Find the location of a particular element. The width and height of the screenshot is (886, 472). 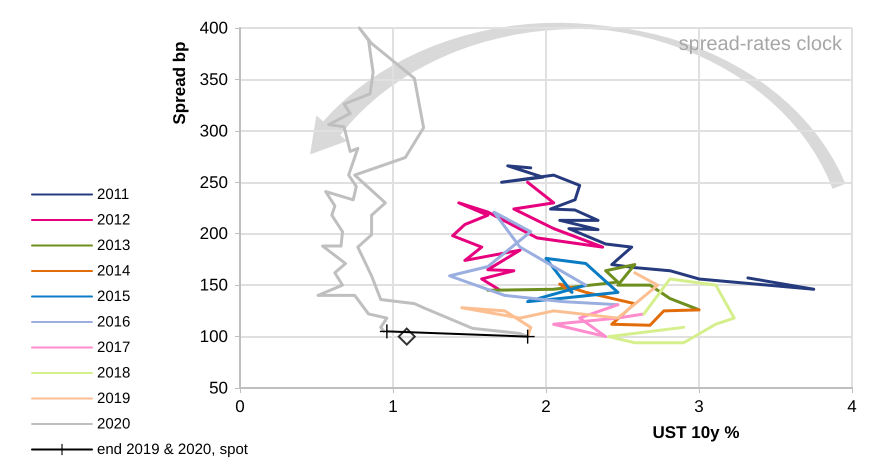

x-axis-title: UST 10y % is located at coordinates (696, 432).